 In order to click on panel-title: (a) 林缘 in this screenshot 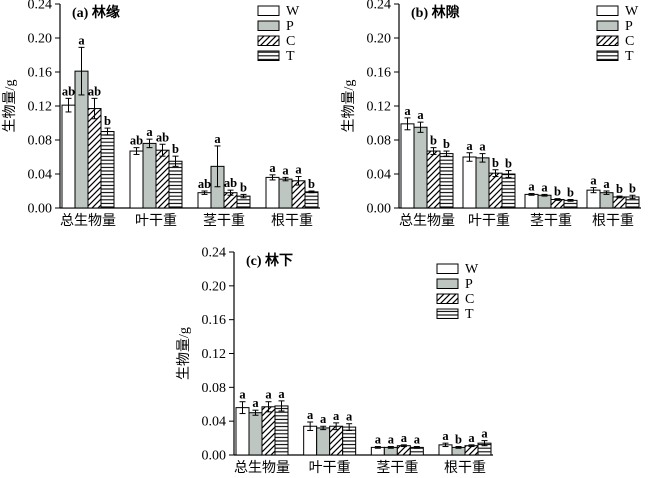, I will do `click(96, 12)`.